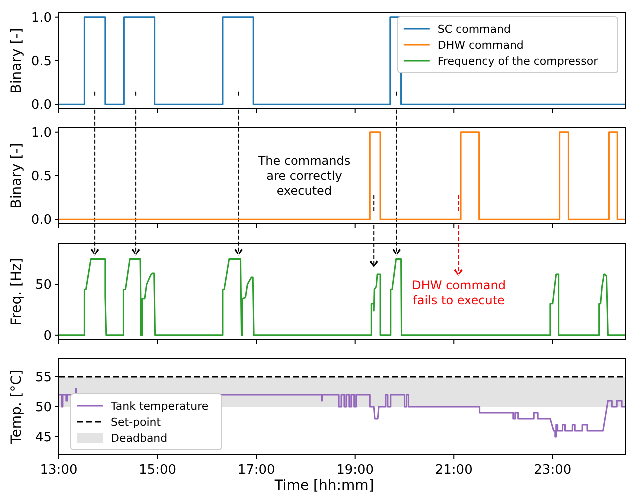 This screenshot has height=492, width=626. What do you see at coordinates (136, 422) in the screenshot?
I see `legend-label: Set-point` at bounding box center [136, 422].